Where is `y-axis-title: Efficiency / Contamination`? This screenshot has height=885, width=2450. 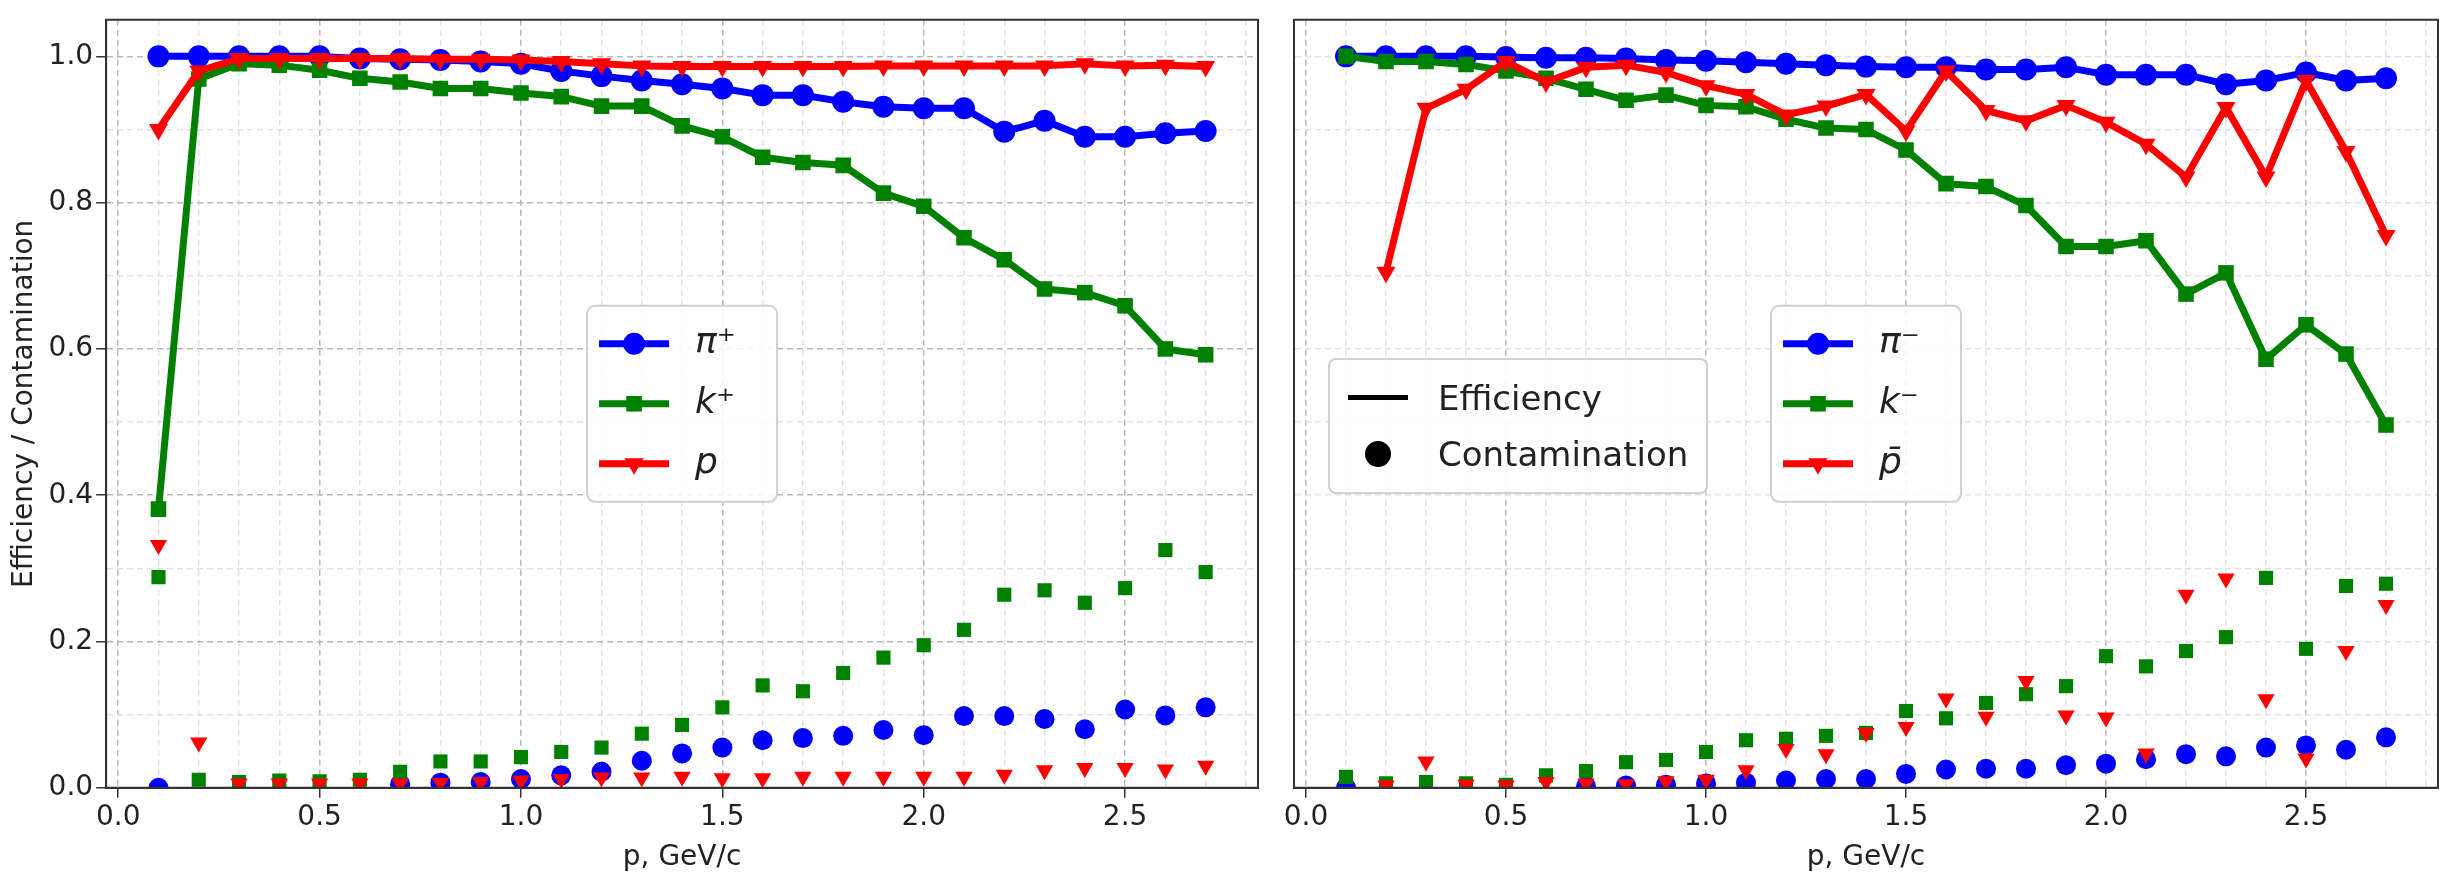
y-axis-title: Efficiency / Contamination is located at coordinates (23, 403).